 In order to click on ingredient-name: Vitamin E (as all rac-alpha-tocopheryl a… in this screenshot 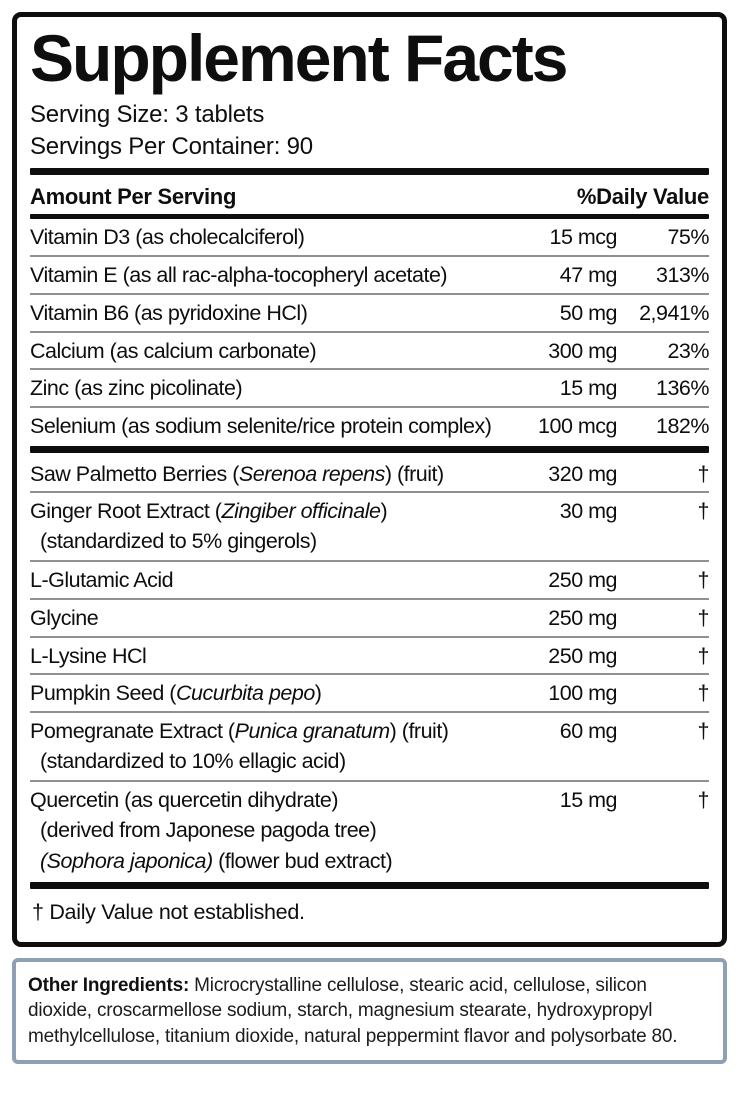, I will do `click(239, 275)`.